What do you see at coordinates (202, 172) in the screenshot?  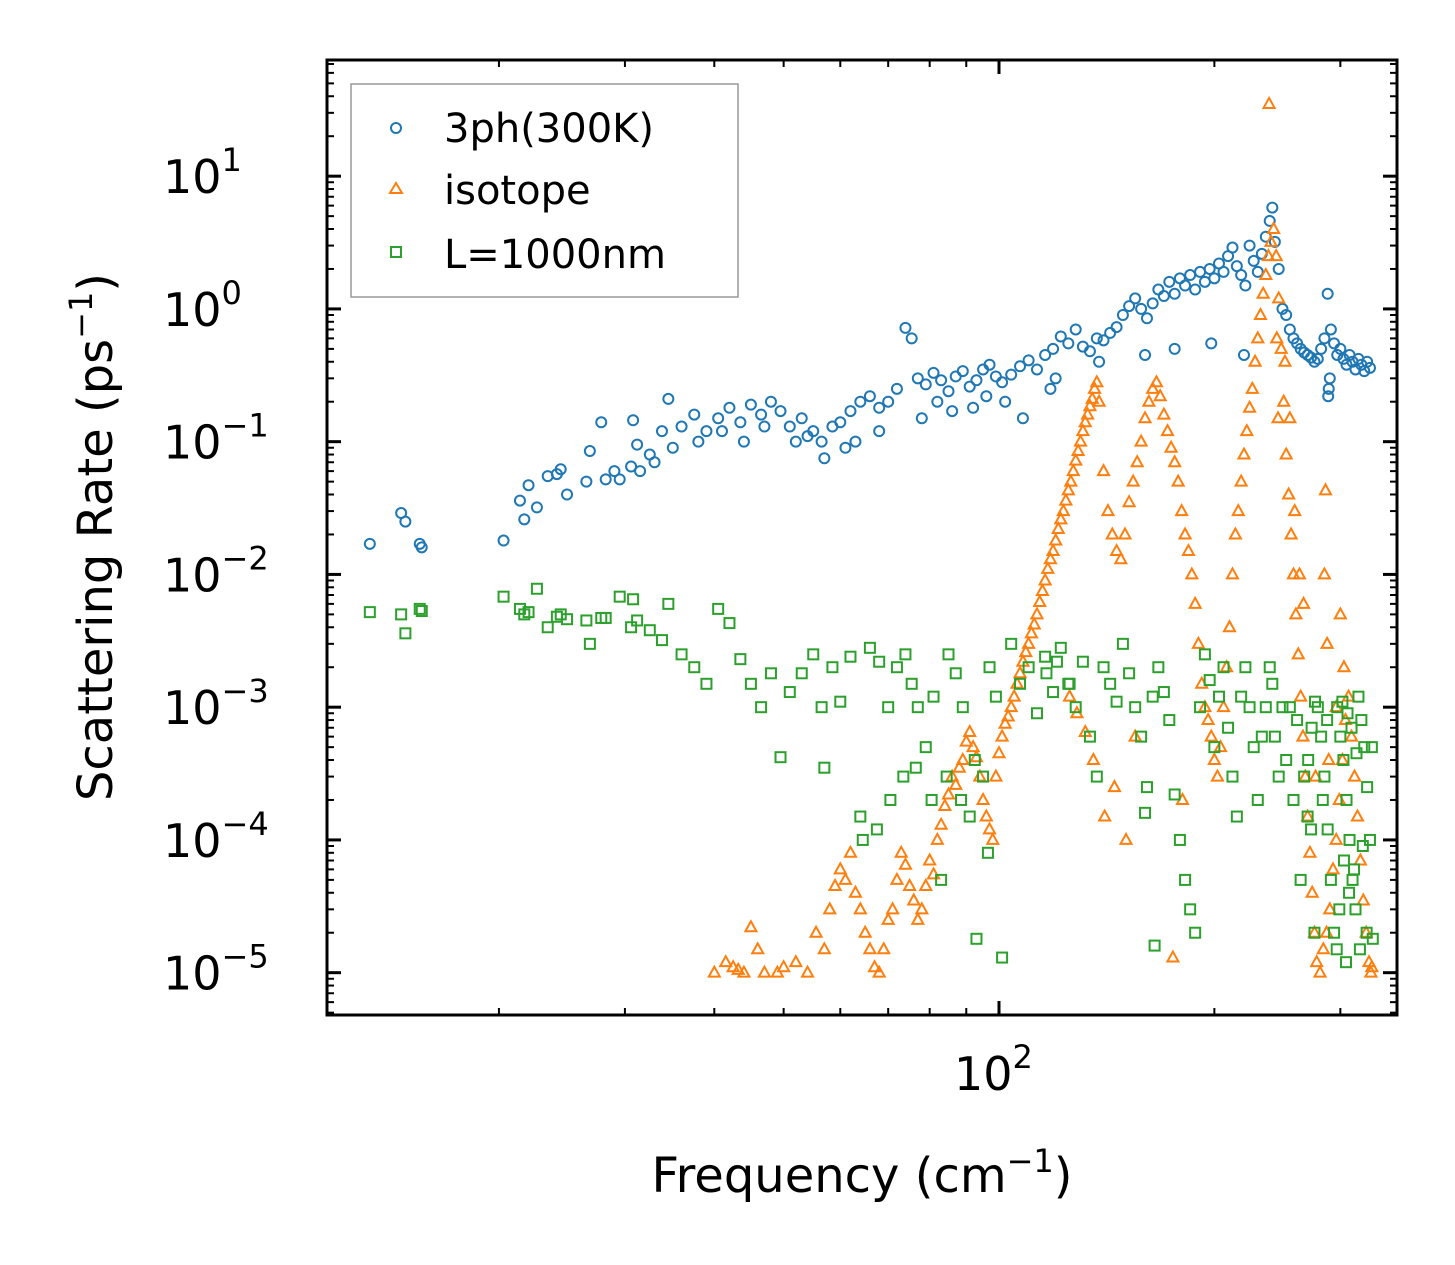 I see `y-tick-label: 101` at bounding box center [202, 172].